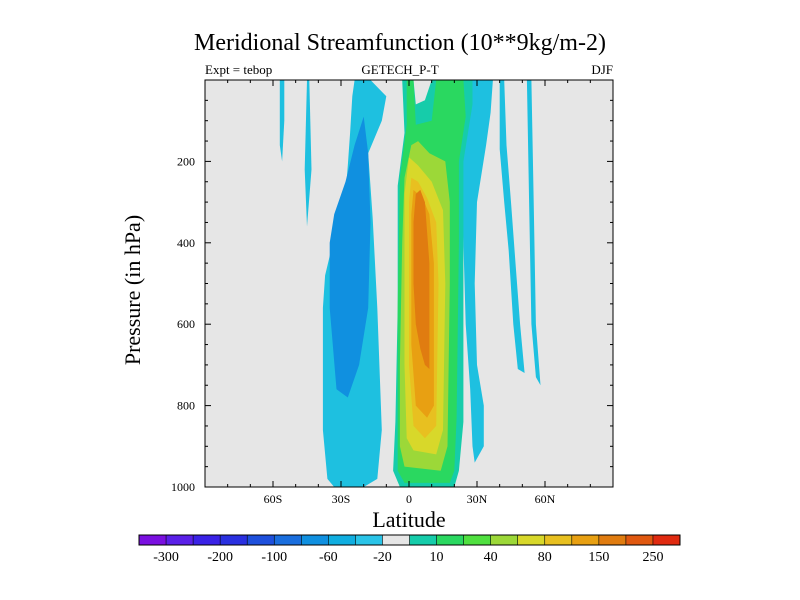 The width and height of the screenshot is (800, 600). I want to click on x-tick-label: 30S, so click(341, 499).